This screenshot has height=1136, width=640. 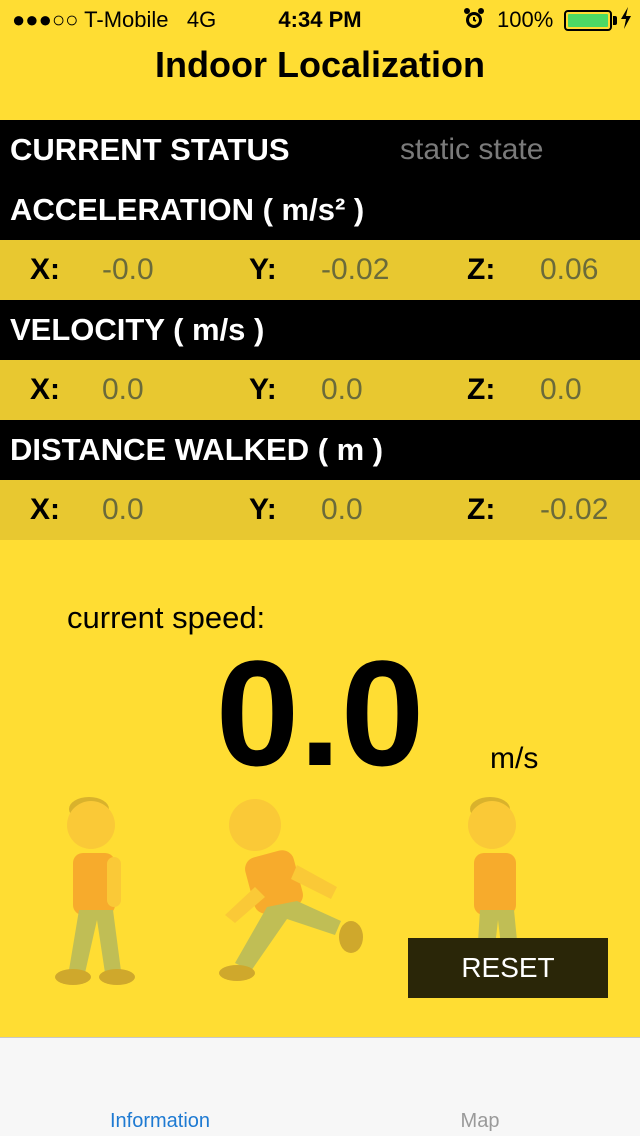 What do you see at coordinates (320, 713) in the screenshot?
I see `speed-value: 0.0` at bounding box center [320, 713].